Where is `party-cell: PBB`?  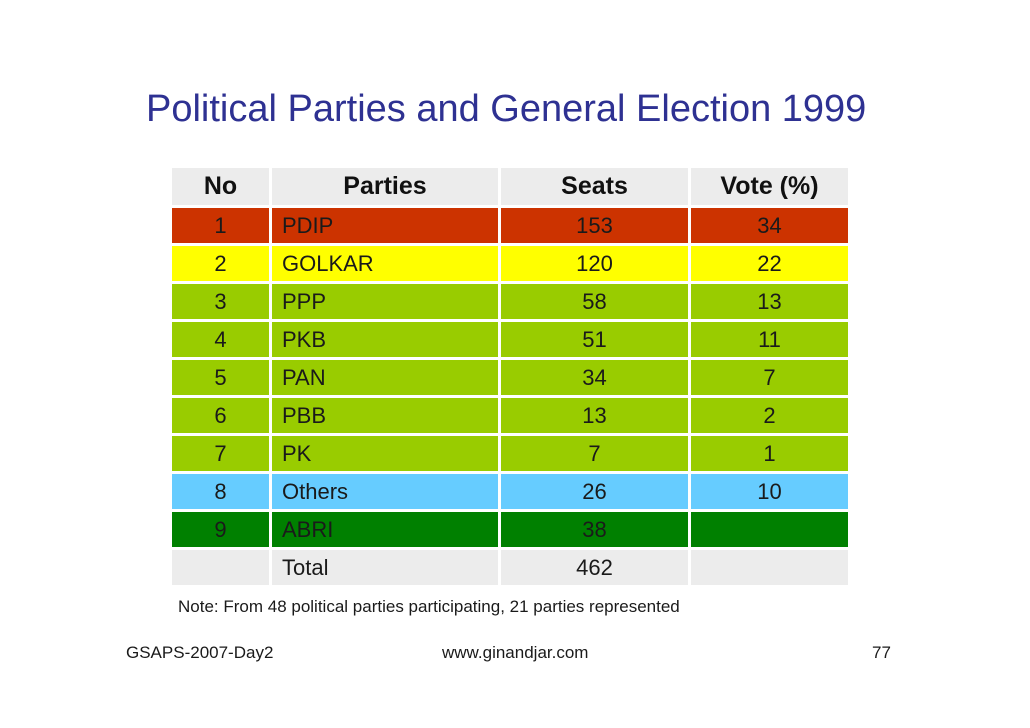
party-cell: PBB is located at coordinates (385, 415).